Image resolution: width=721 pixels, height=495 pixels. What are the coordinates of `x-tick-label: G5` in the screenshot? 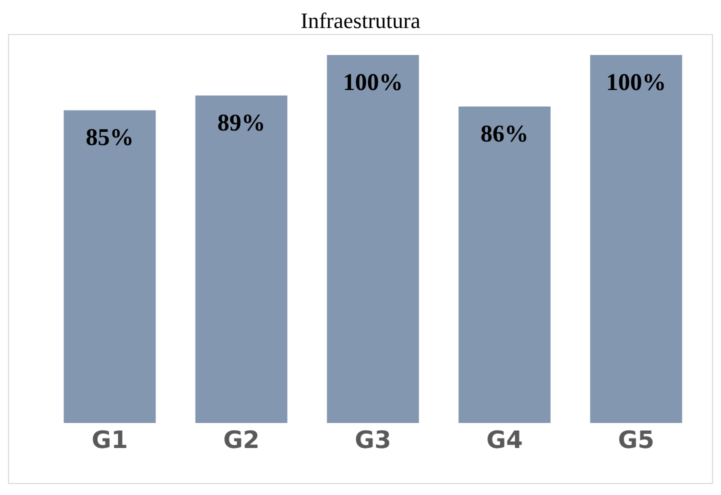 It's located at (636, 440).